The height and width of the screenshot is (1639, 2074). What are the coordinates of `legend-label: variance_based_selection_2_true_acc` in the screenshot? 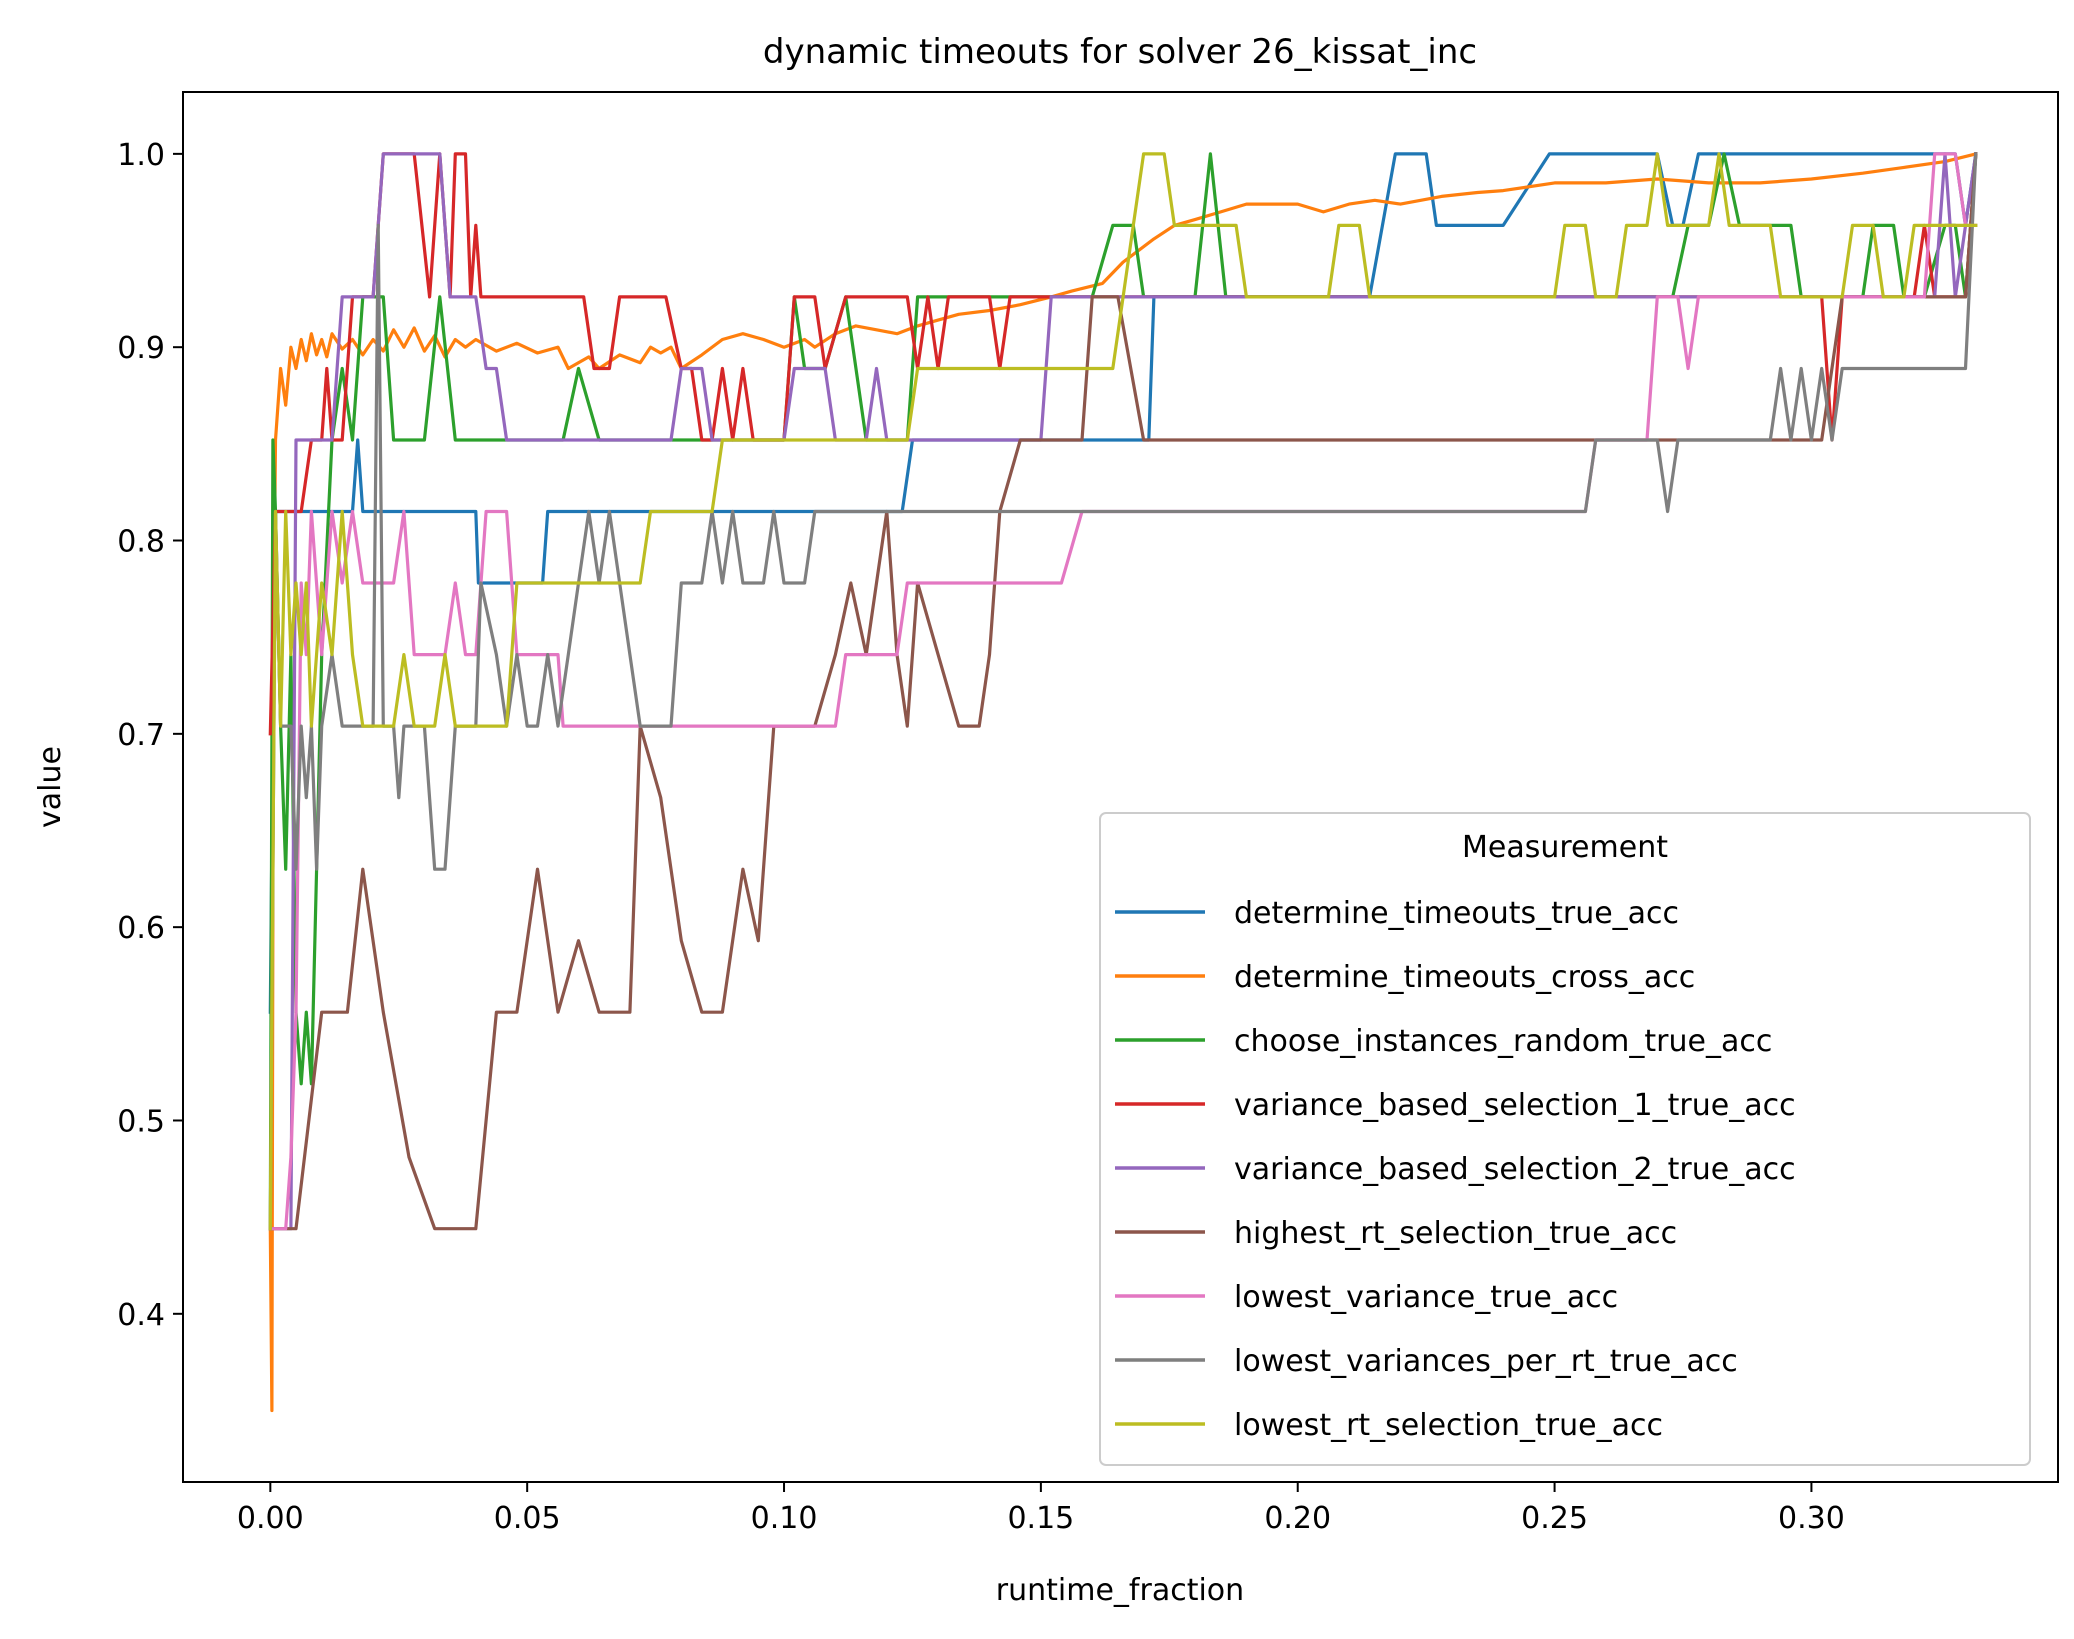 It's located at (1515, 1169).